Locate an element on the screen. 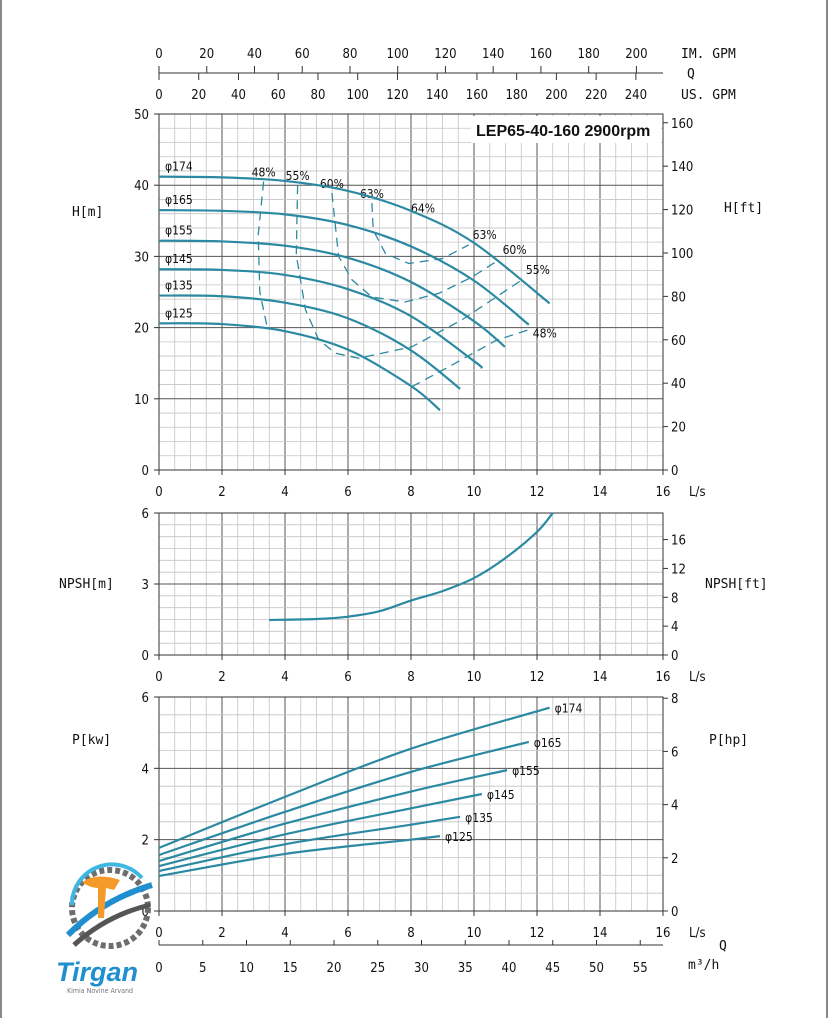  m3h-tick-label: 30 is located at coordinates (421, 968).